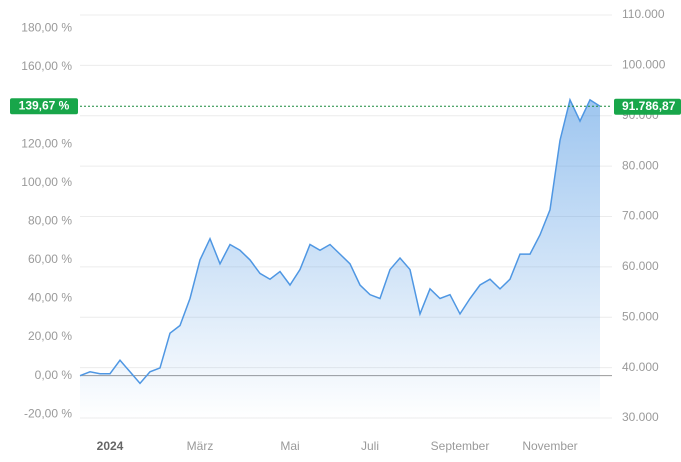  What do you see at coordinates (50, 298) in the screenshot?
I see `y-tick-label: 40,00 %` at bounding box center [50, 298].